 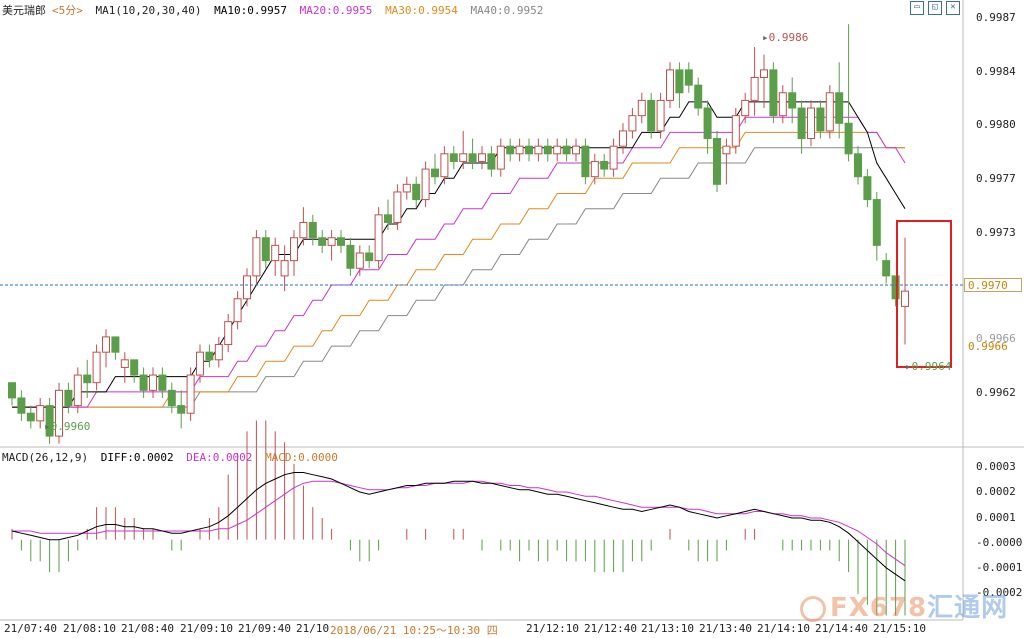 I want to click on close-icon: ✕, so click(x=953, y=8).